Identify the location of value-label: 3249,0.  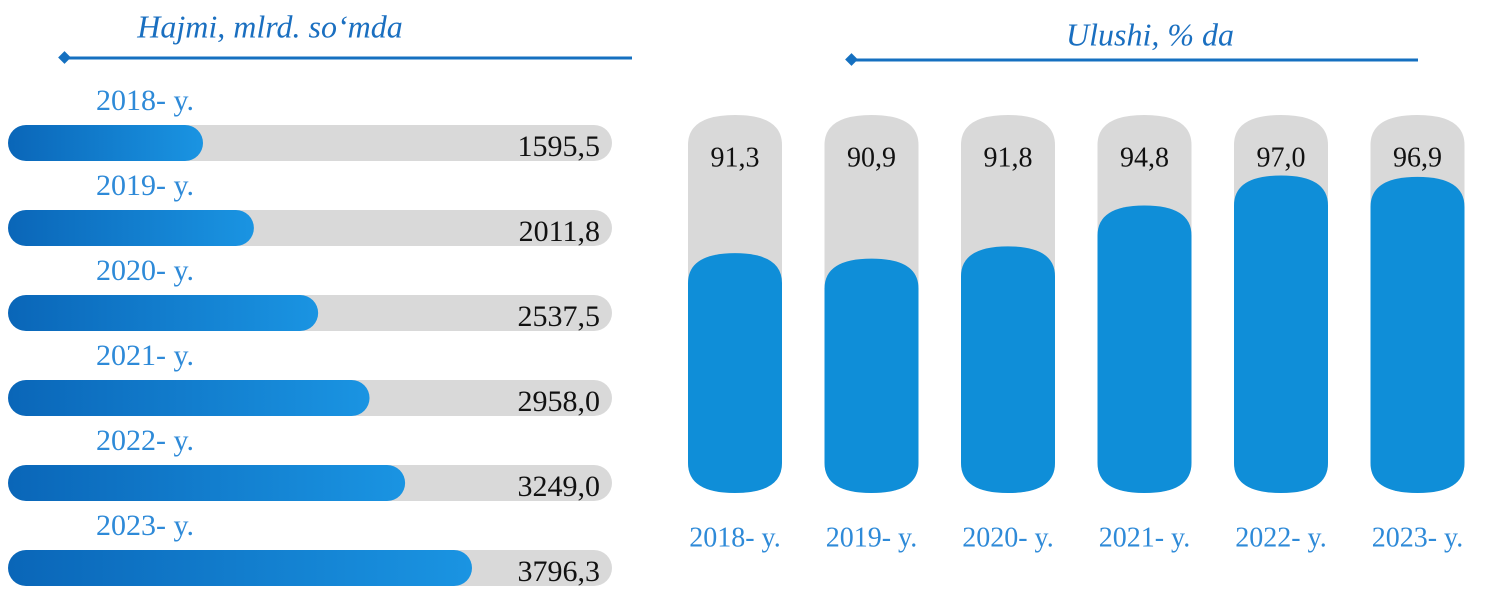
(559, 486).